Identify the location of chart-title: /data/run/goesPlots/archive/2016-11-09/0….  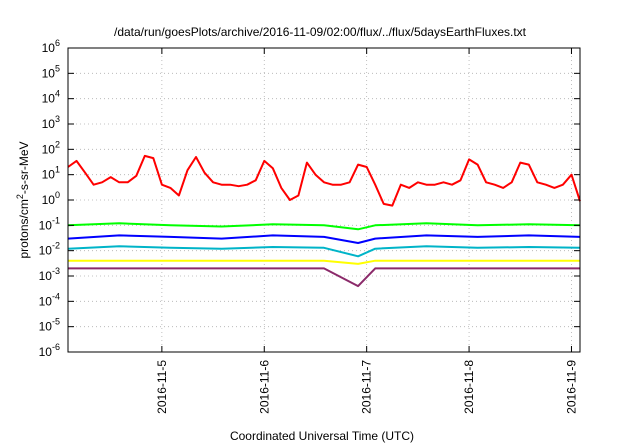
(320, 32).